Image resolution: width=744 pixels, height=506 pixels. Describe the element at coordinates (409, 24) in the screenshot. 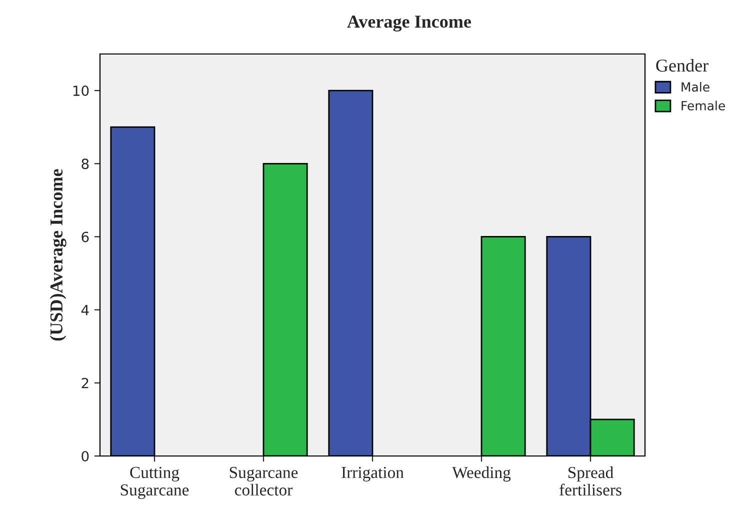

I see `chart-title: Average Income` at that location.